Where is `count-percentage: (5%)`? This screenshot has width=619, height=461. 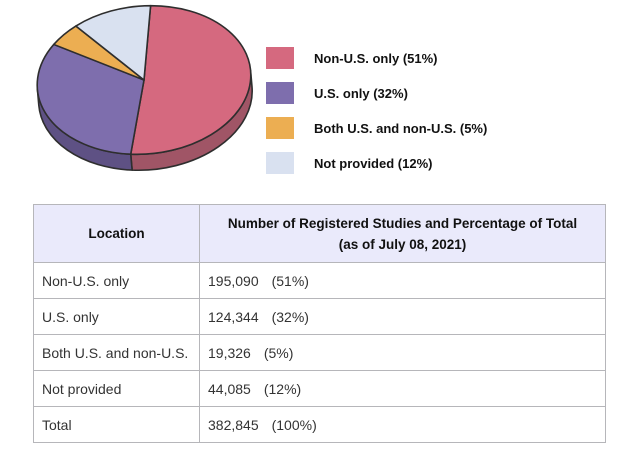 count-percentage: (5%) is located at coordinates (278, 352).